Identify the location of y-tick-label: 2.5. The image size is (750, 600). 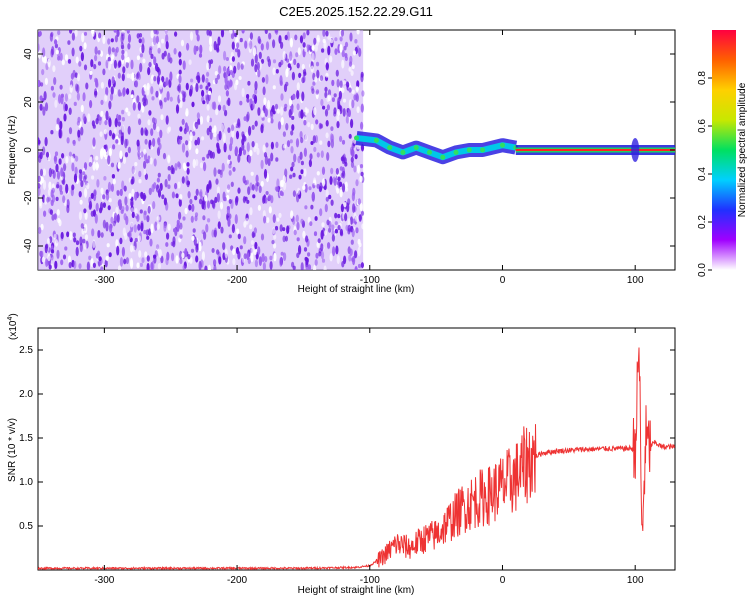
(26, 350).